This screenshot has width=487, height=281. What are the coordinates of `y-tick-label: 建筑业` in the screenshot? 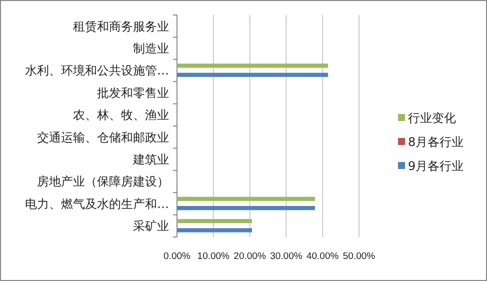 It's located at (150, 159).